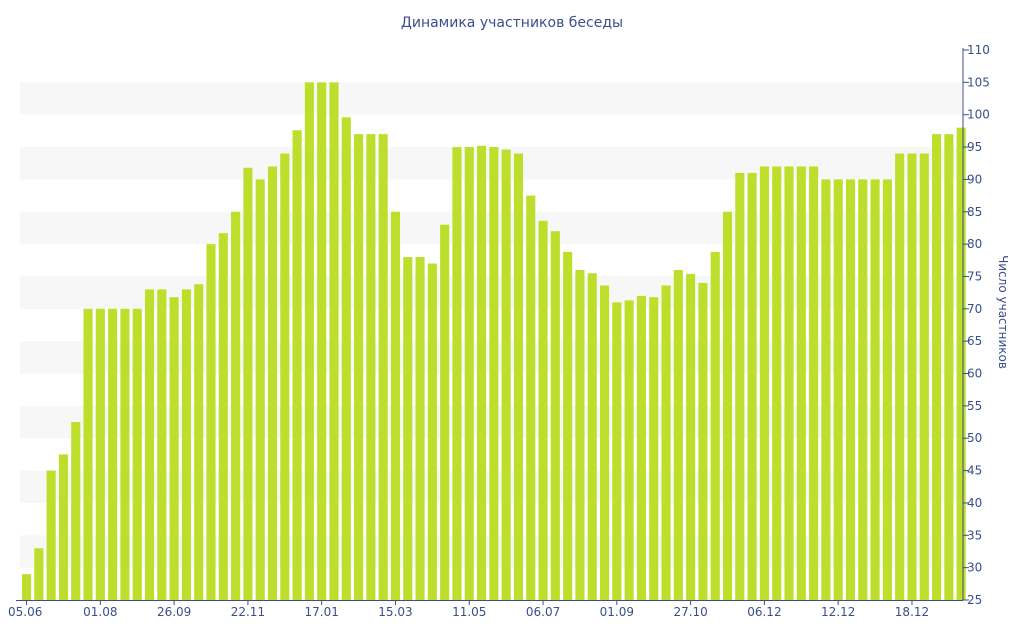 The height and width of the screenshot is (640, 1024). What do you see at coordinates (974, 503) in the screenshot?
I see `y-tick-label: 40` at bounding box center [974, 503].